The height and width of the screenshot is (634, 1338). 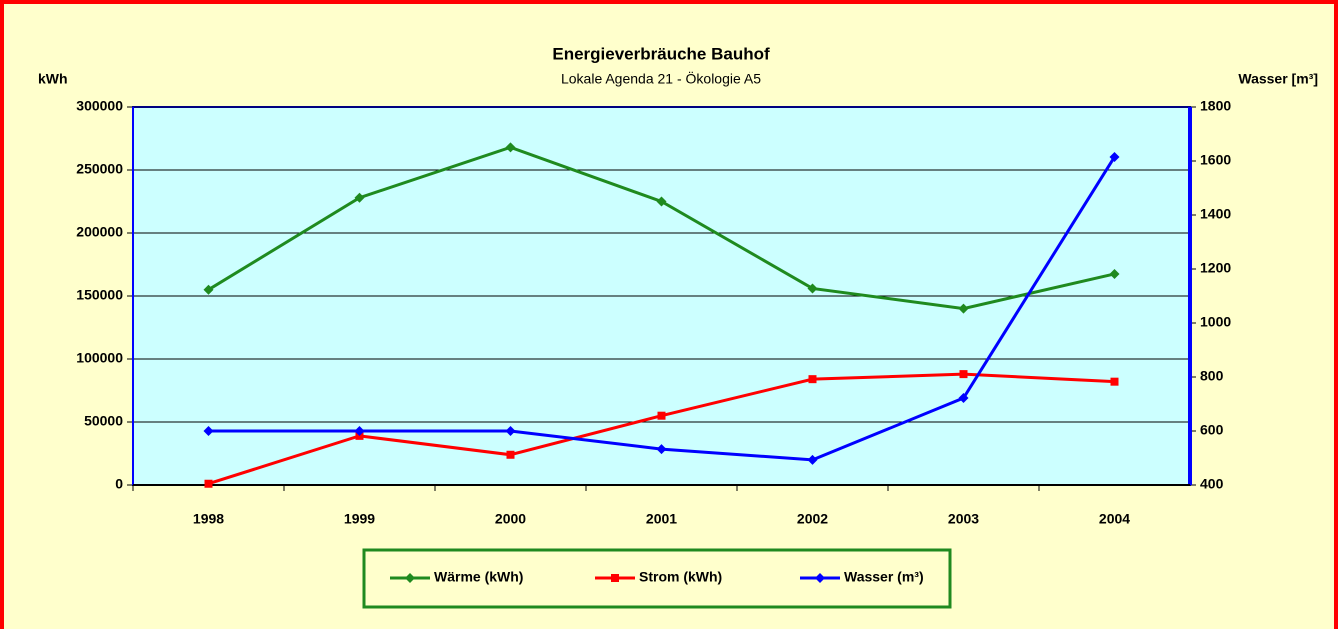 I want to click on y2-tick-label: 1000, so click(x=1215, y=322).